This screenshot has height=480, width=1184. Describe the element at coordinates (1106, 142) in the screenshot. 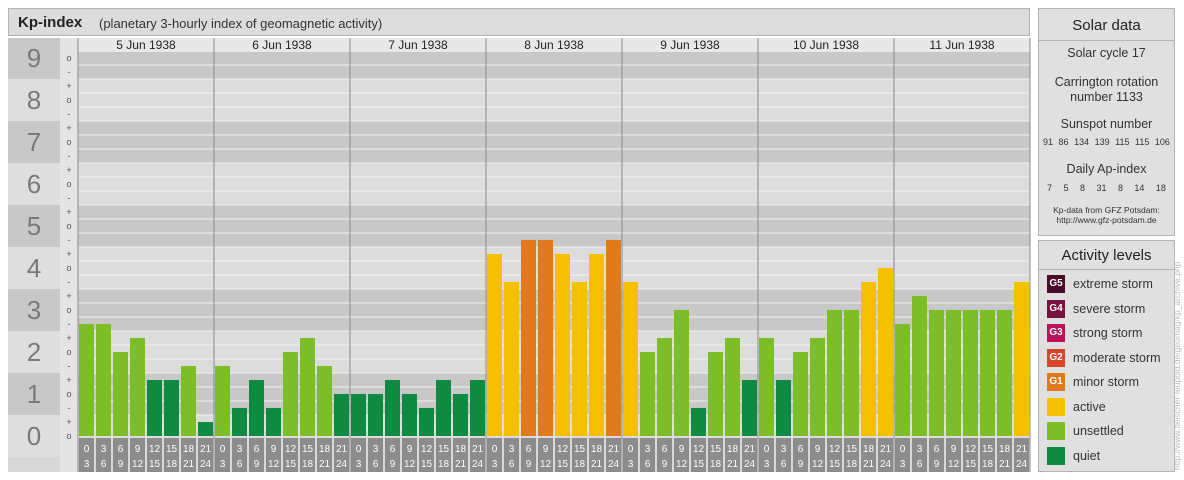

I see `sunspot-values: 91 86 134 139 115 115 106` at that location.